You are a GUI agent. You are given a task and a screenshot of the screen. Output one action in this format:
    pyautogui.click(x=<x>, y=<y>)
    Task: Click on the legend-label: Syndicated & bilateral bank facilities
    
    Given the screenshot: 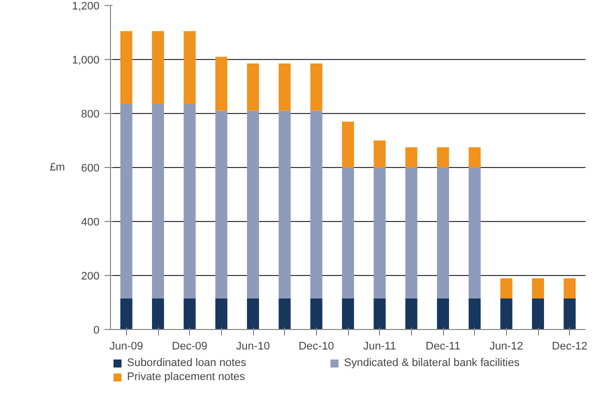 What is the action you would take?
    pyautogui.click(x=432, y=363)
    